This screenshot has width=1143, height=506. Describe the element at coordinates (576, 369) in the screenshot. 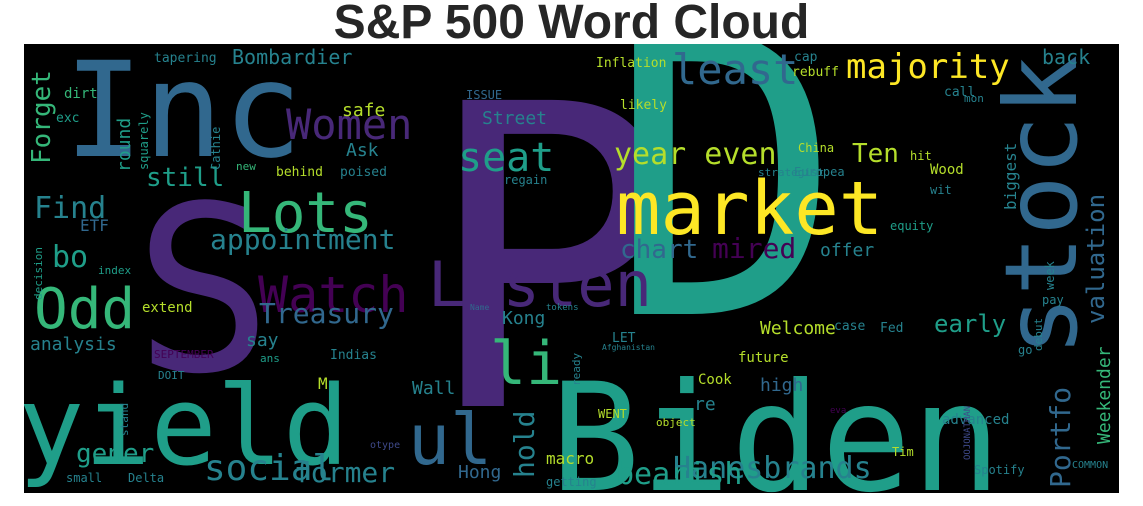

I see `cloud-word: ready` at that location.